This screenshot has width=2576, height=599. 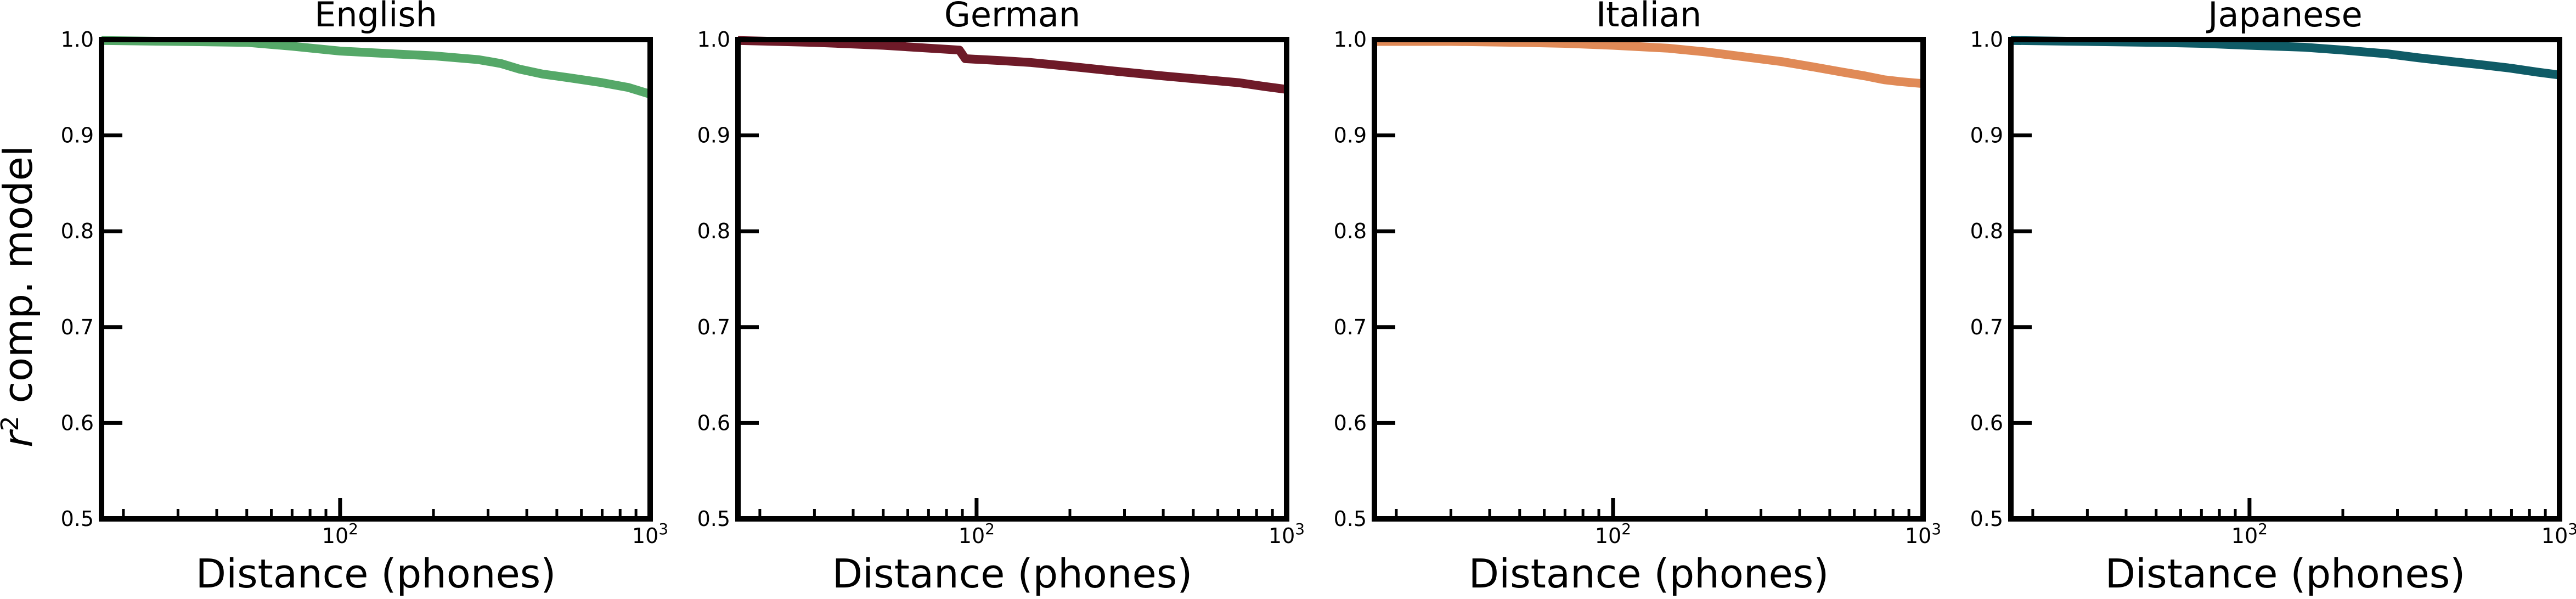 I want to click on panel-title: Italian, so click(x=1649, y=17).